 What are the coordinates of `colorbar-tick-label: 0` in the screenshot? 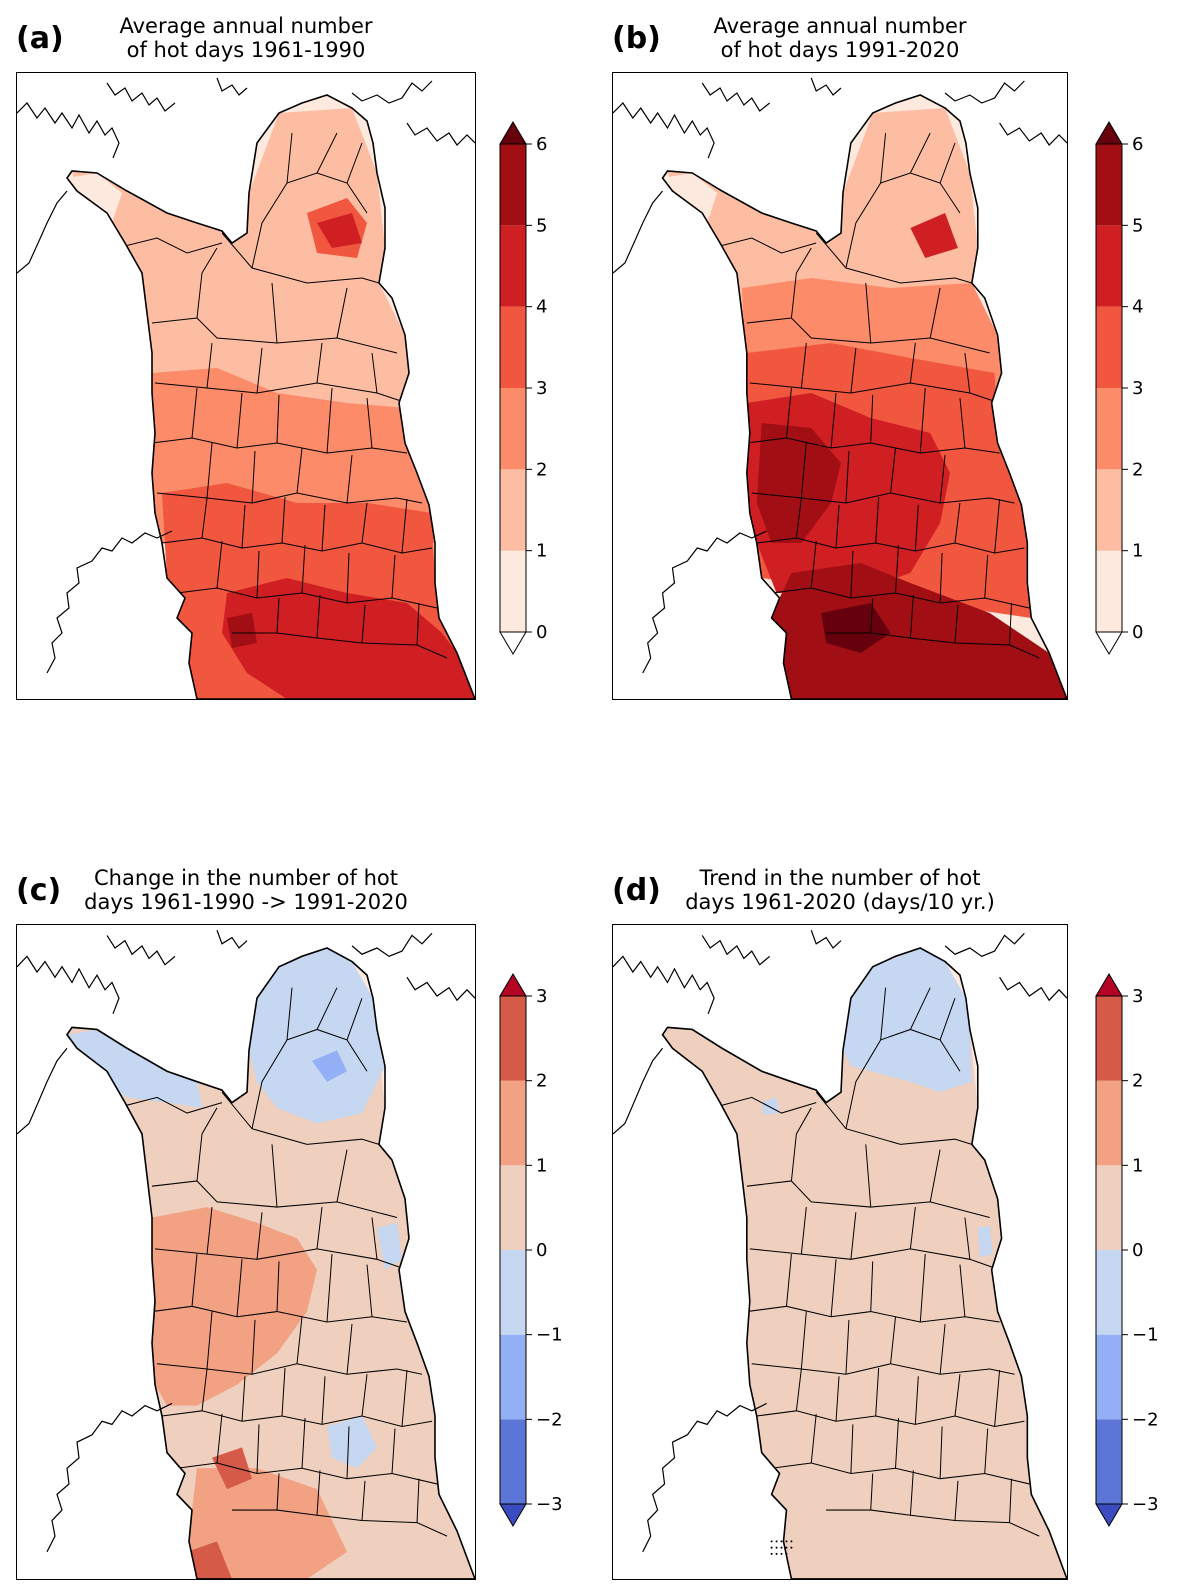 It's located at (1137, 632).